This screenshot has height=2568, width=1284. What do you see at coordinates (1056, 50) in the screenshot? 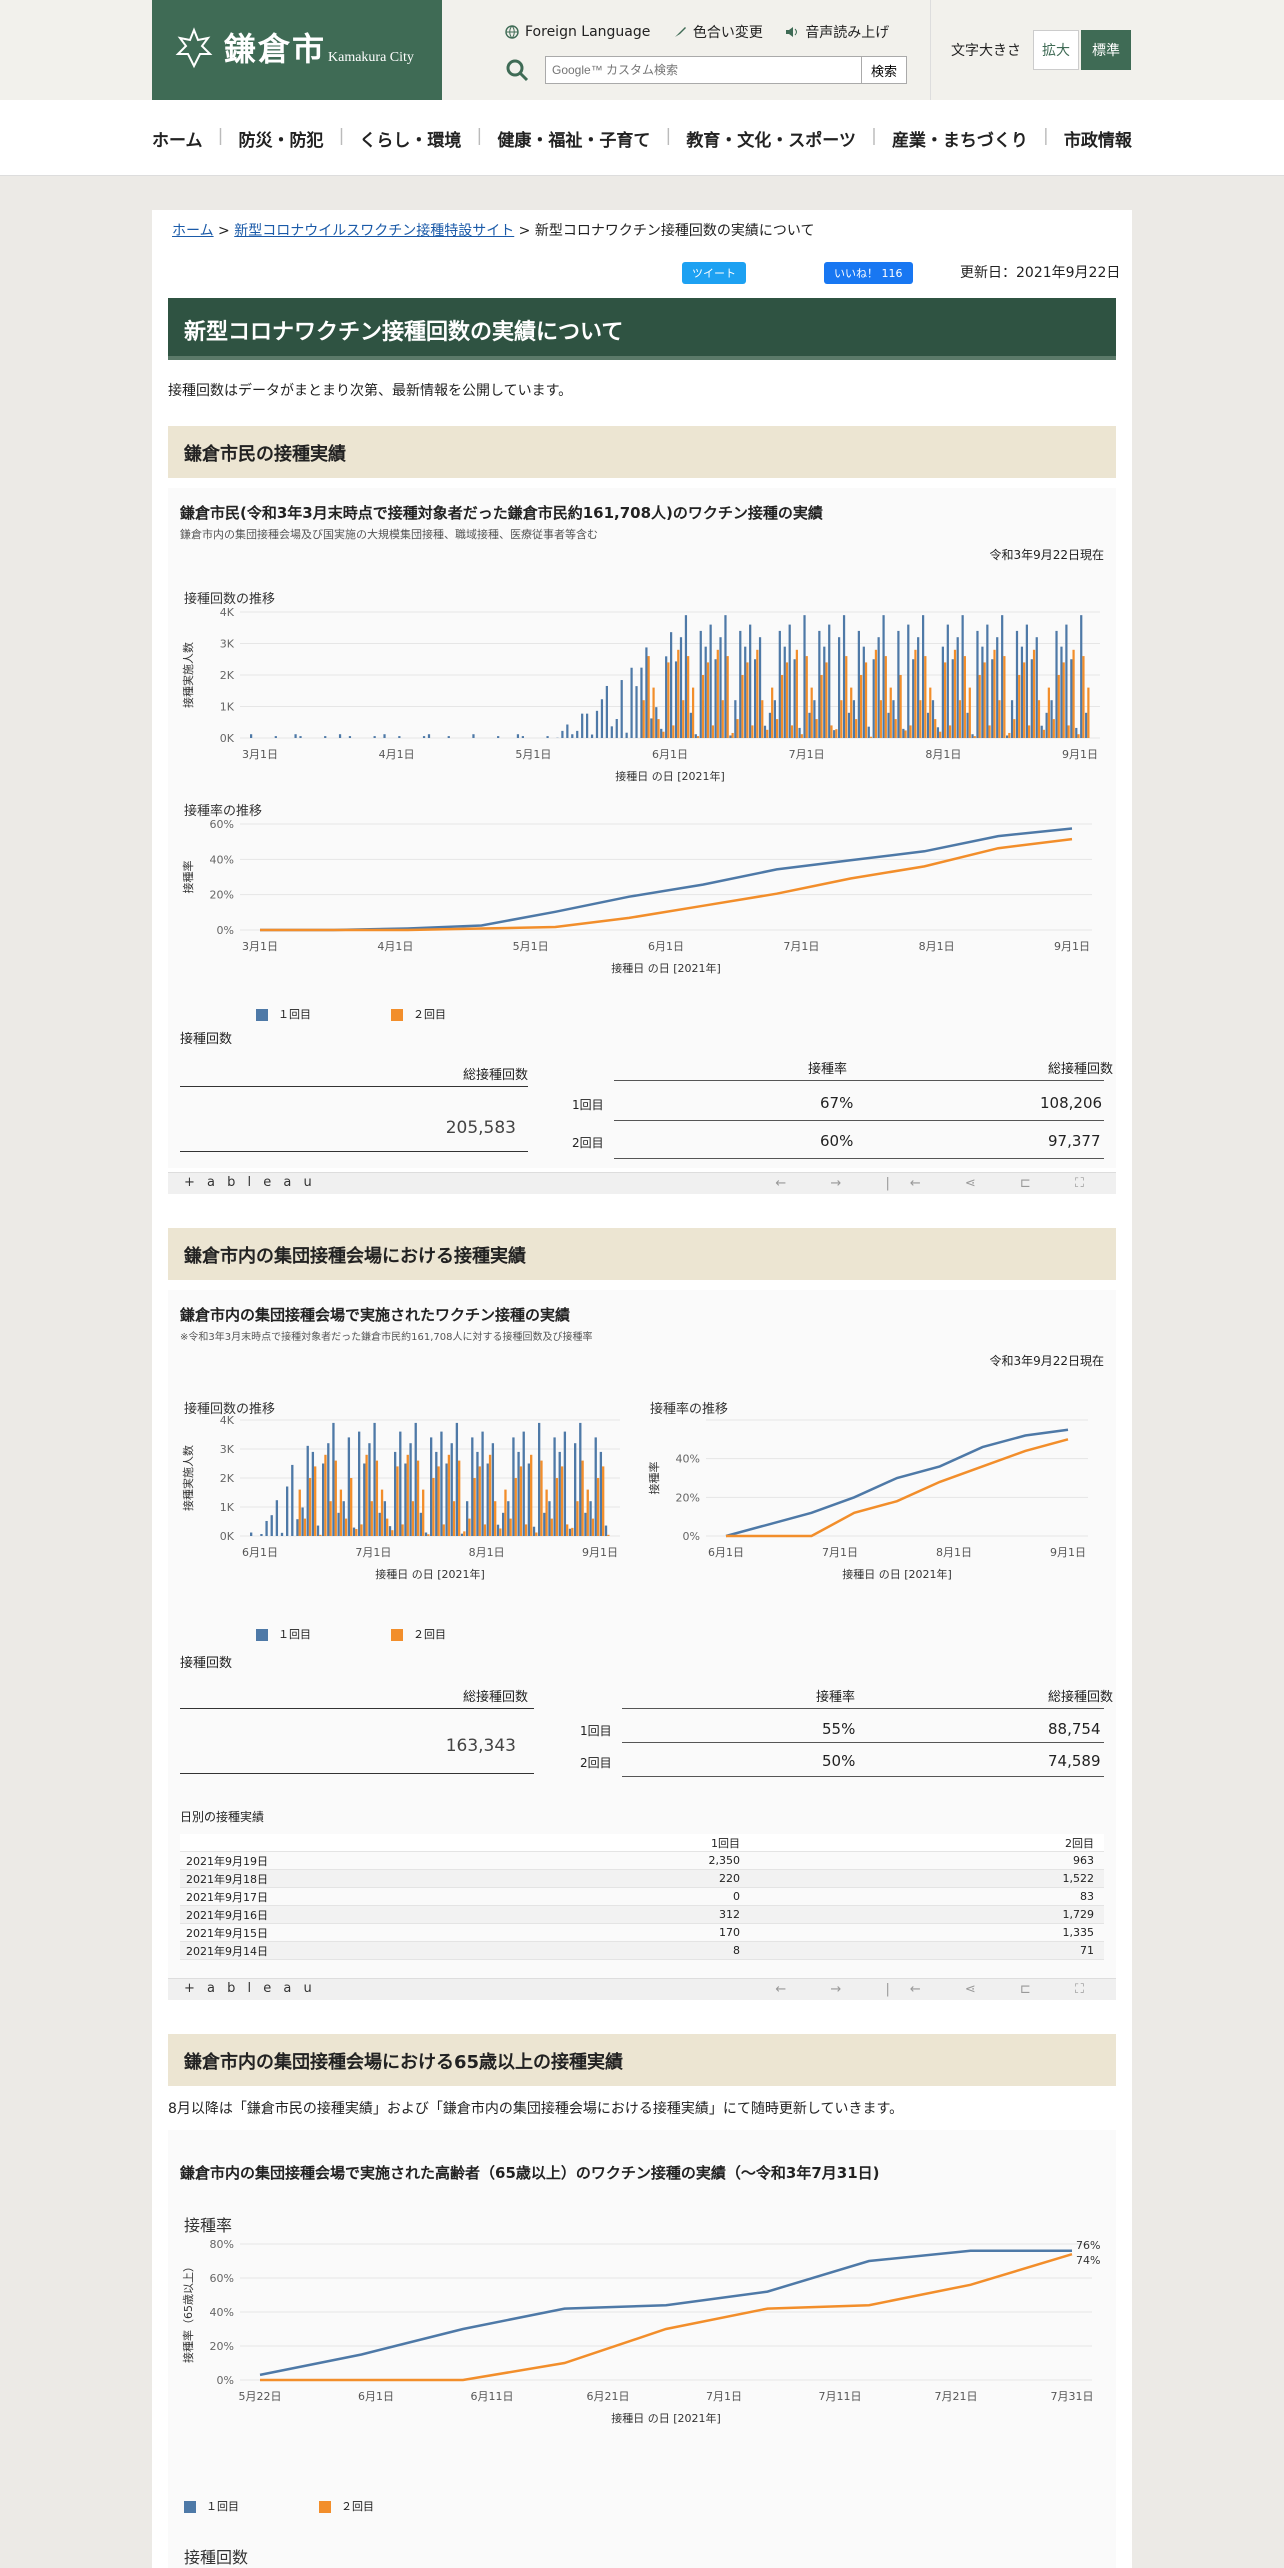
I see `font-large-button: 拡大` at bounding box center [1056, 50].